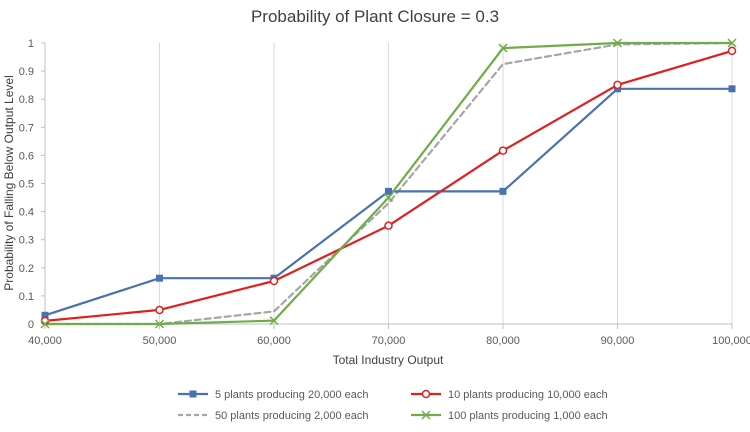 The height and width of the screenshot is (432, 750). I want to click on x-tick-label: 80,000, so click(503, 341).